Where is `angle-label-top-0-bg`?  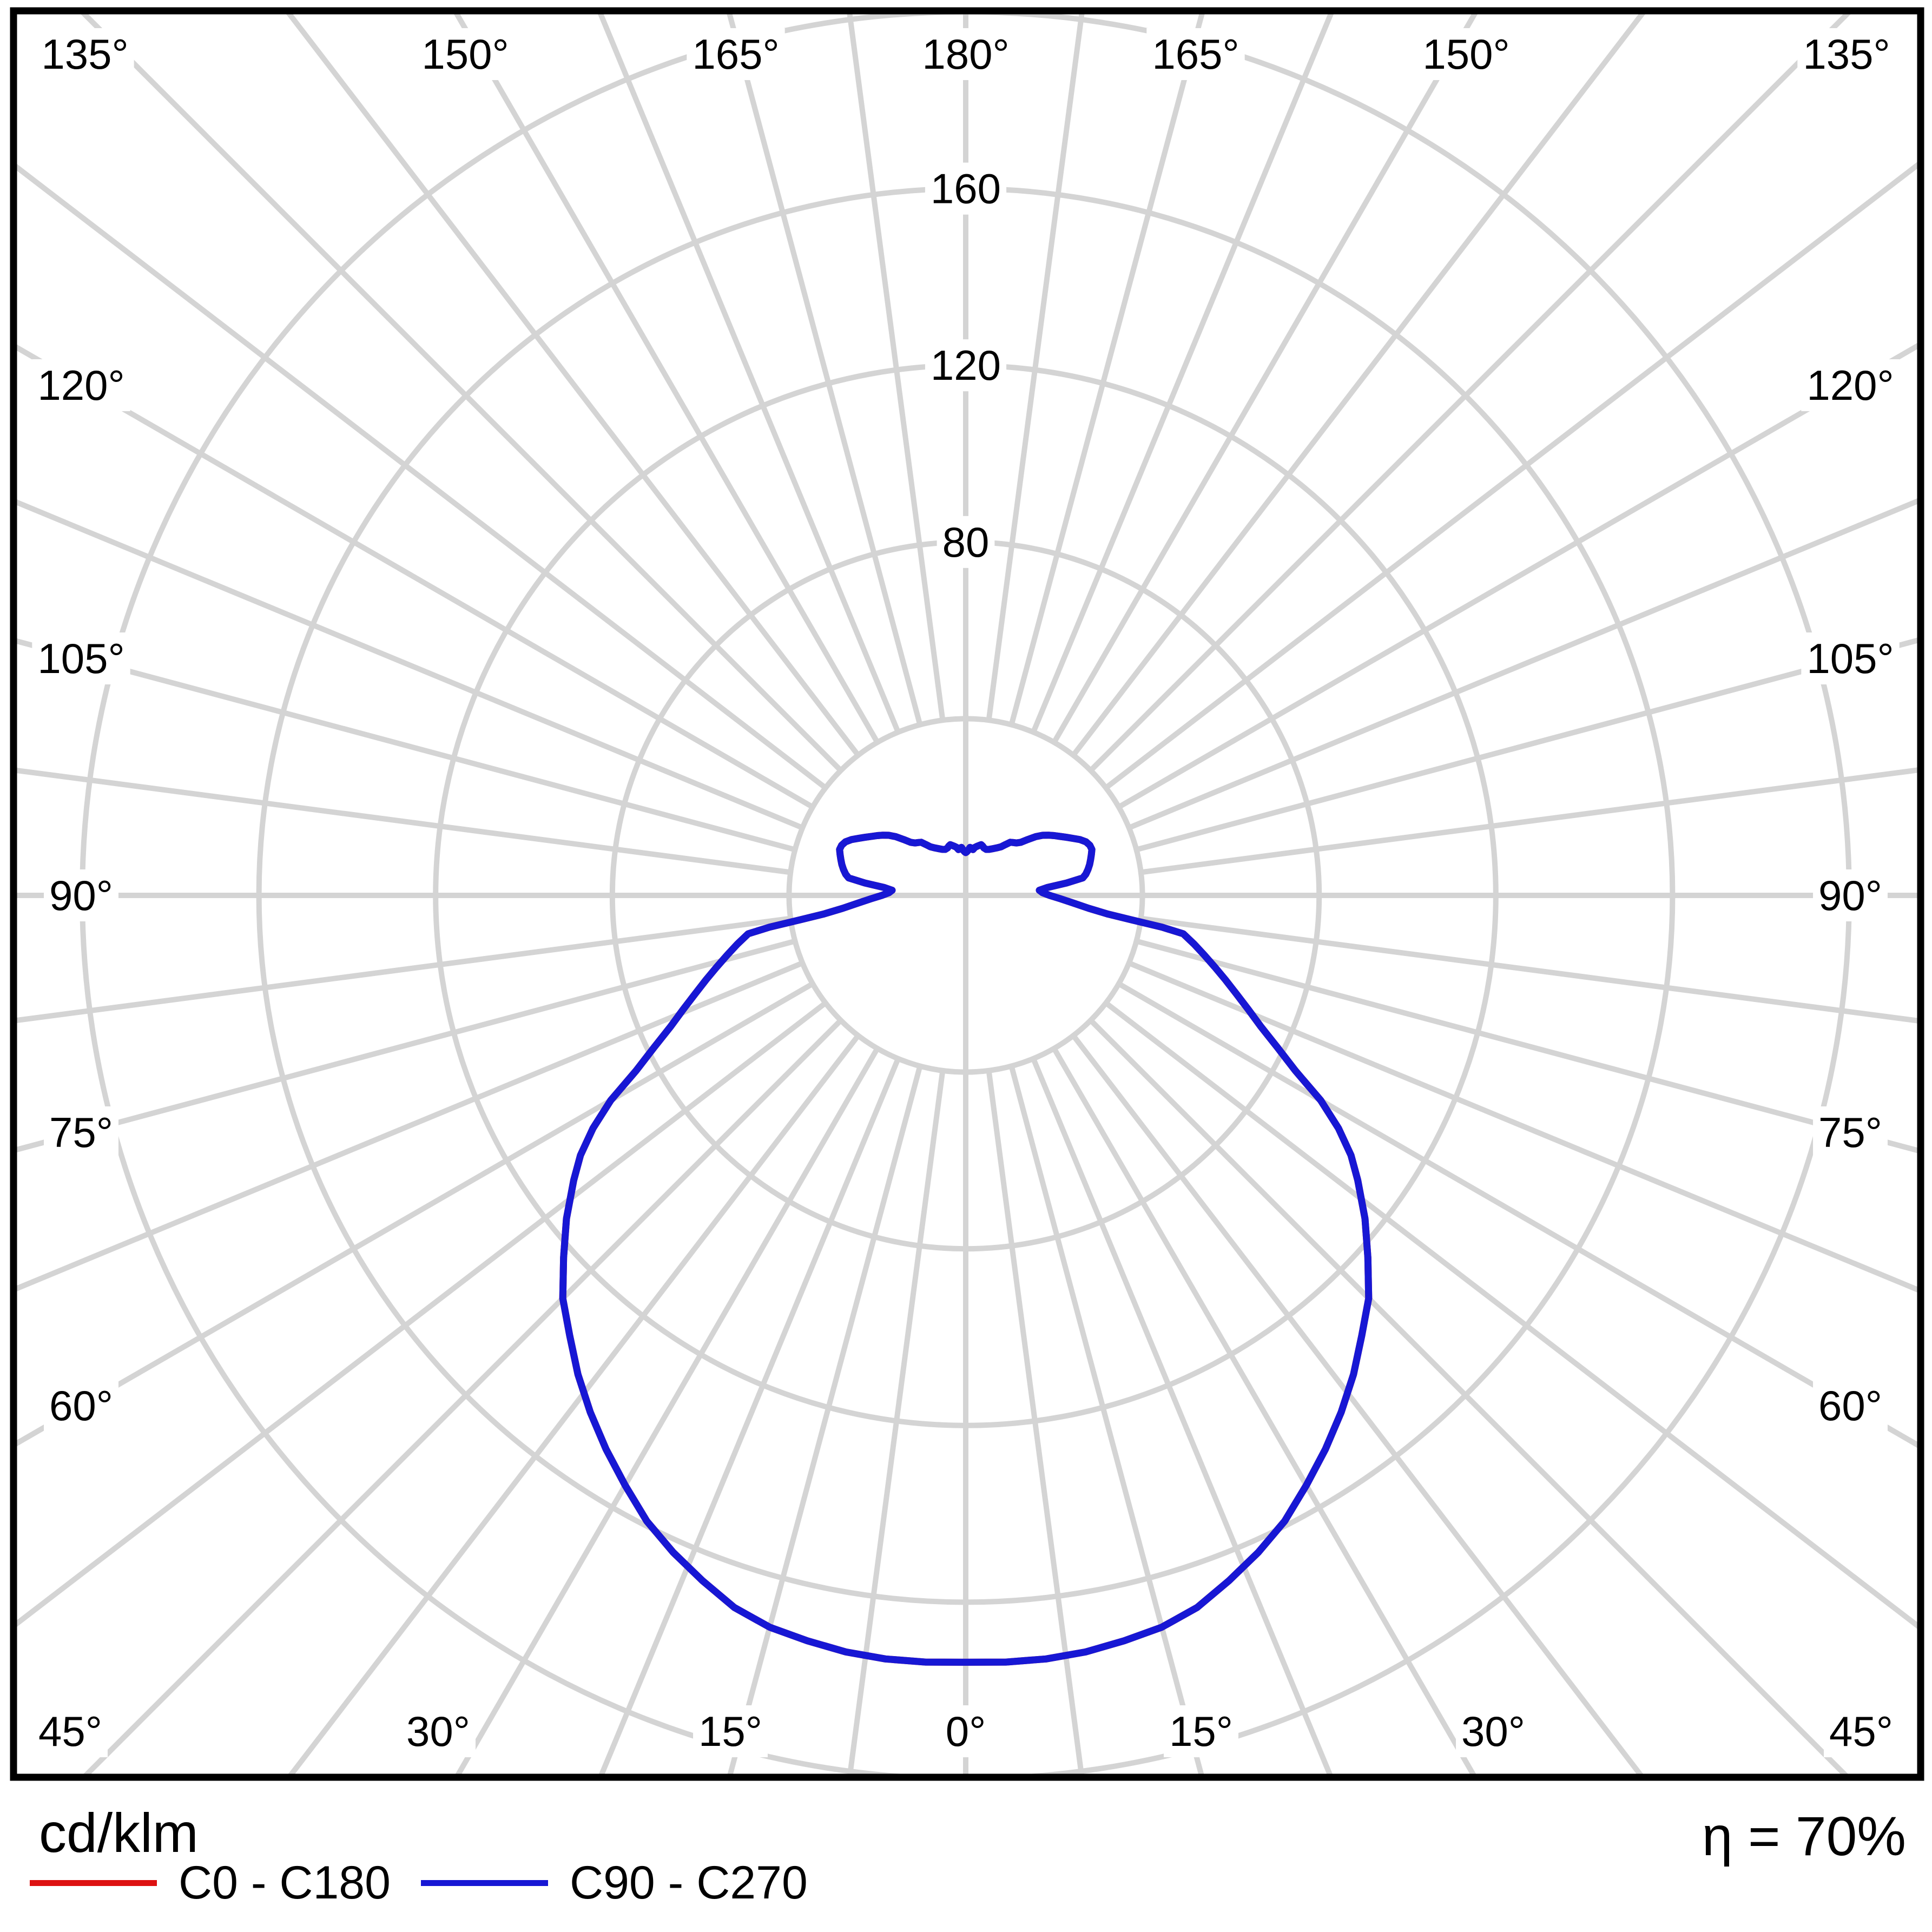 angle-label-top-0-bg is located at coordinates (85, 54).